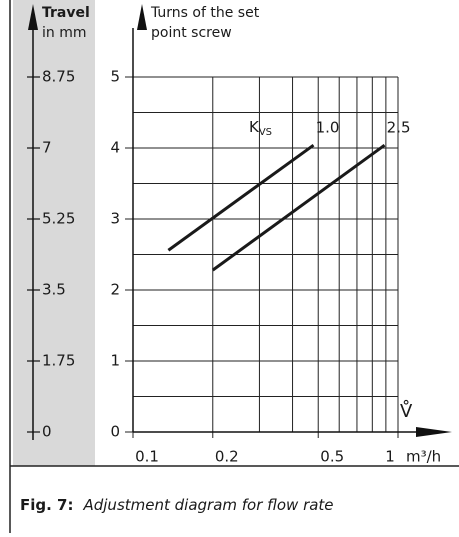 The image size is (459, 537). What do you see at coordinates (64, 33) in the screenshot?
I see `y2-label: in mm` at bounding box center [64, 33].